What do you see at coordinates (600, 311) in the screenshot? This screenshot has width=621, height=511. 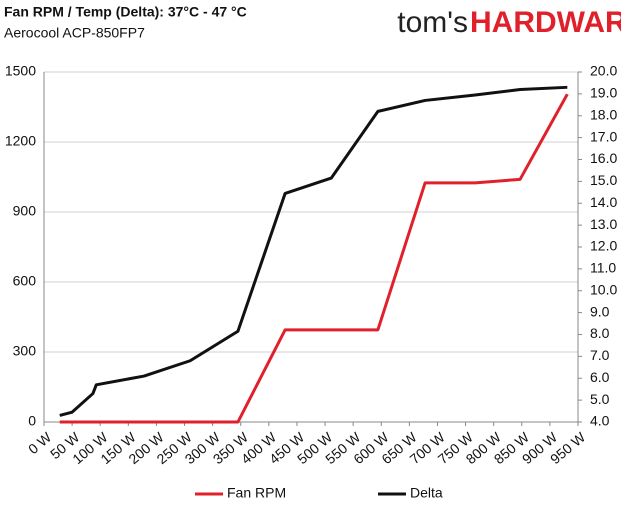 I see `y2-tick-label: 9.0` at bounding box center [600, 311].